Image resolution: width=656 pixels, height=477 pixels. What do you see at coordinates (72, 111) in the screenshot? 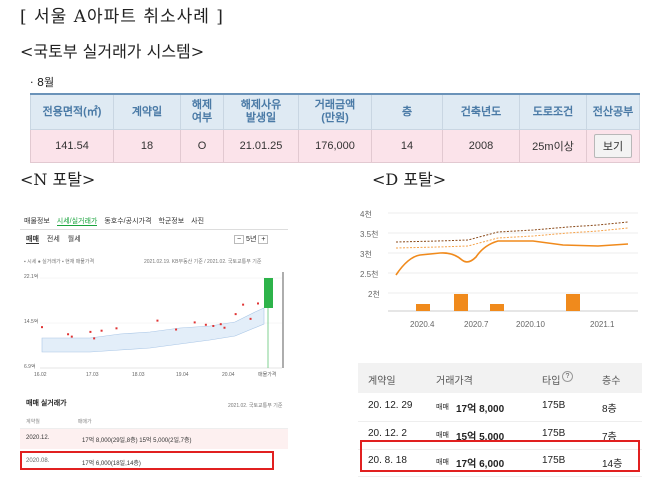
I see `col-area: 전용면적(㎡)` at bounding box center [72, 111].